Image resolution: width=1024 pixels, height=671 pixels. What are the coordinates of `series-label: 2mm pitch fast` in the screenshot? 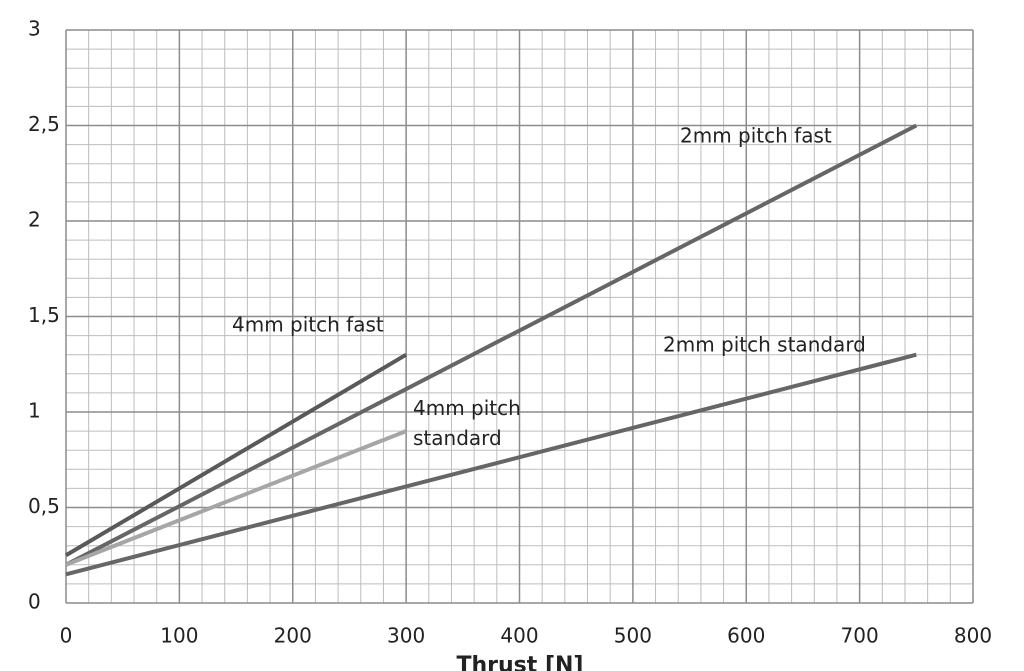 It's located at (756, 136).